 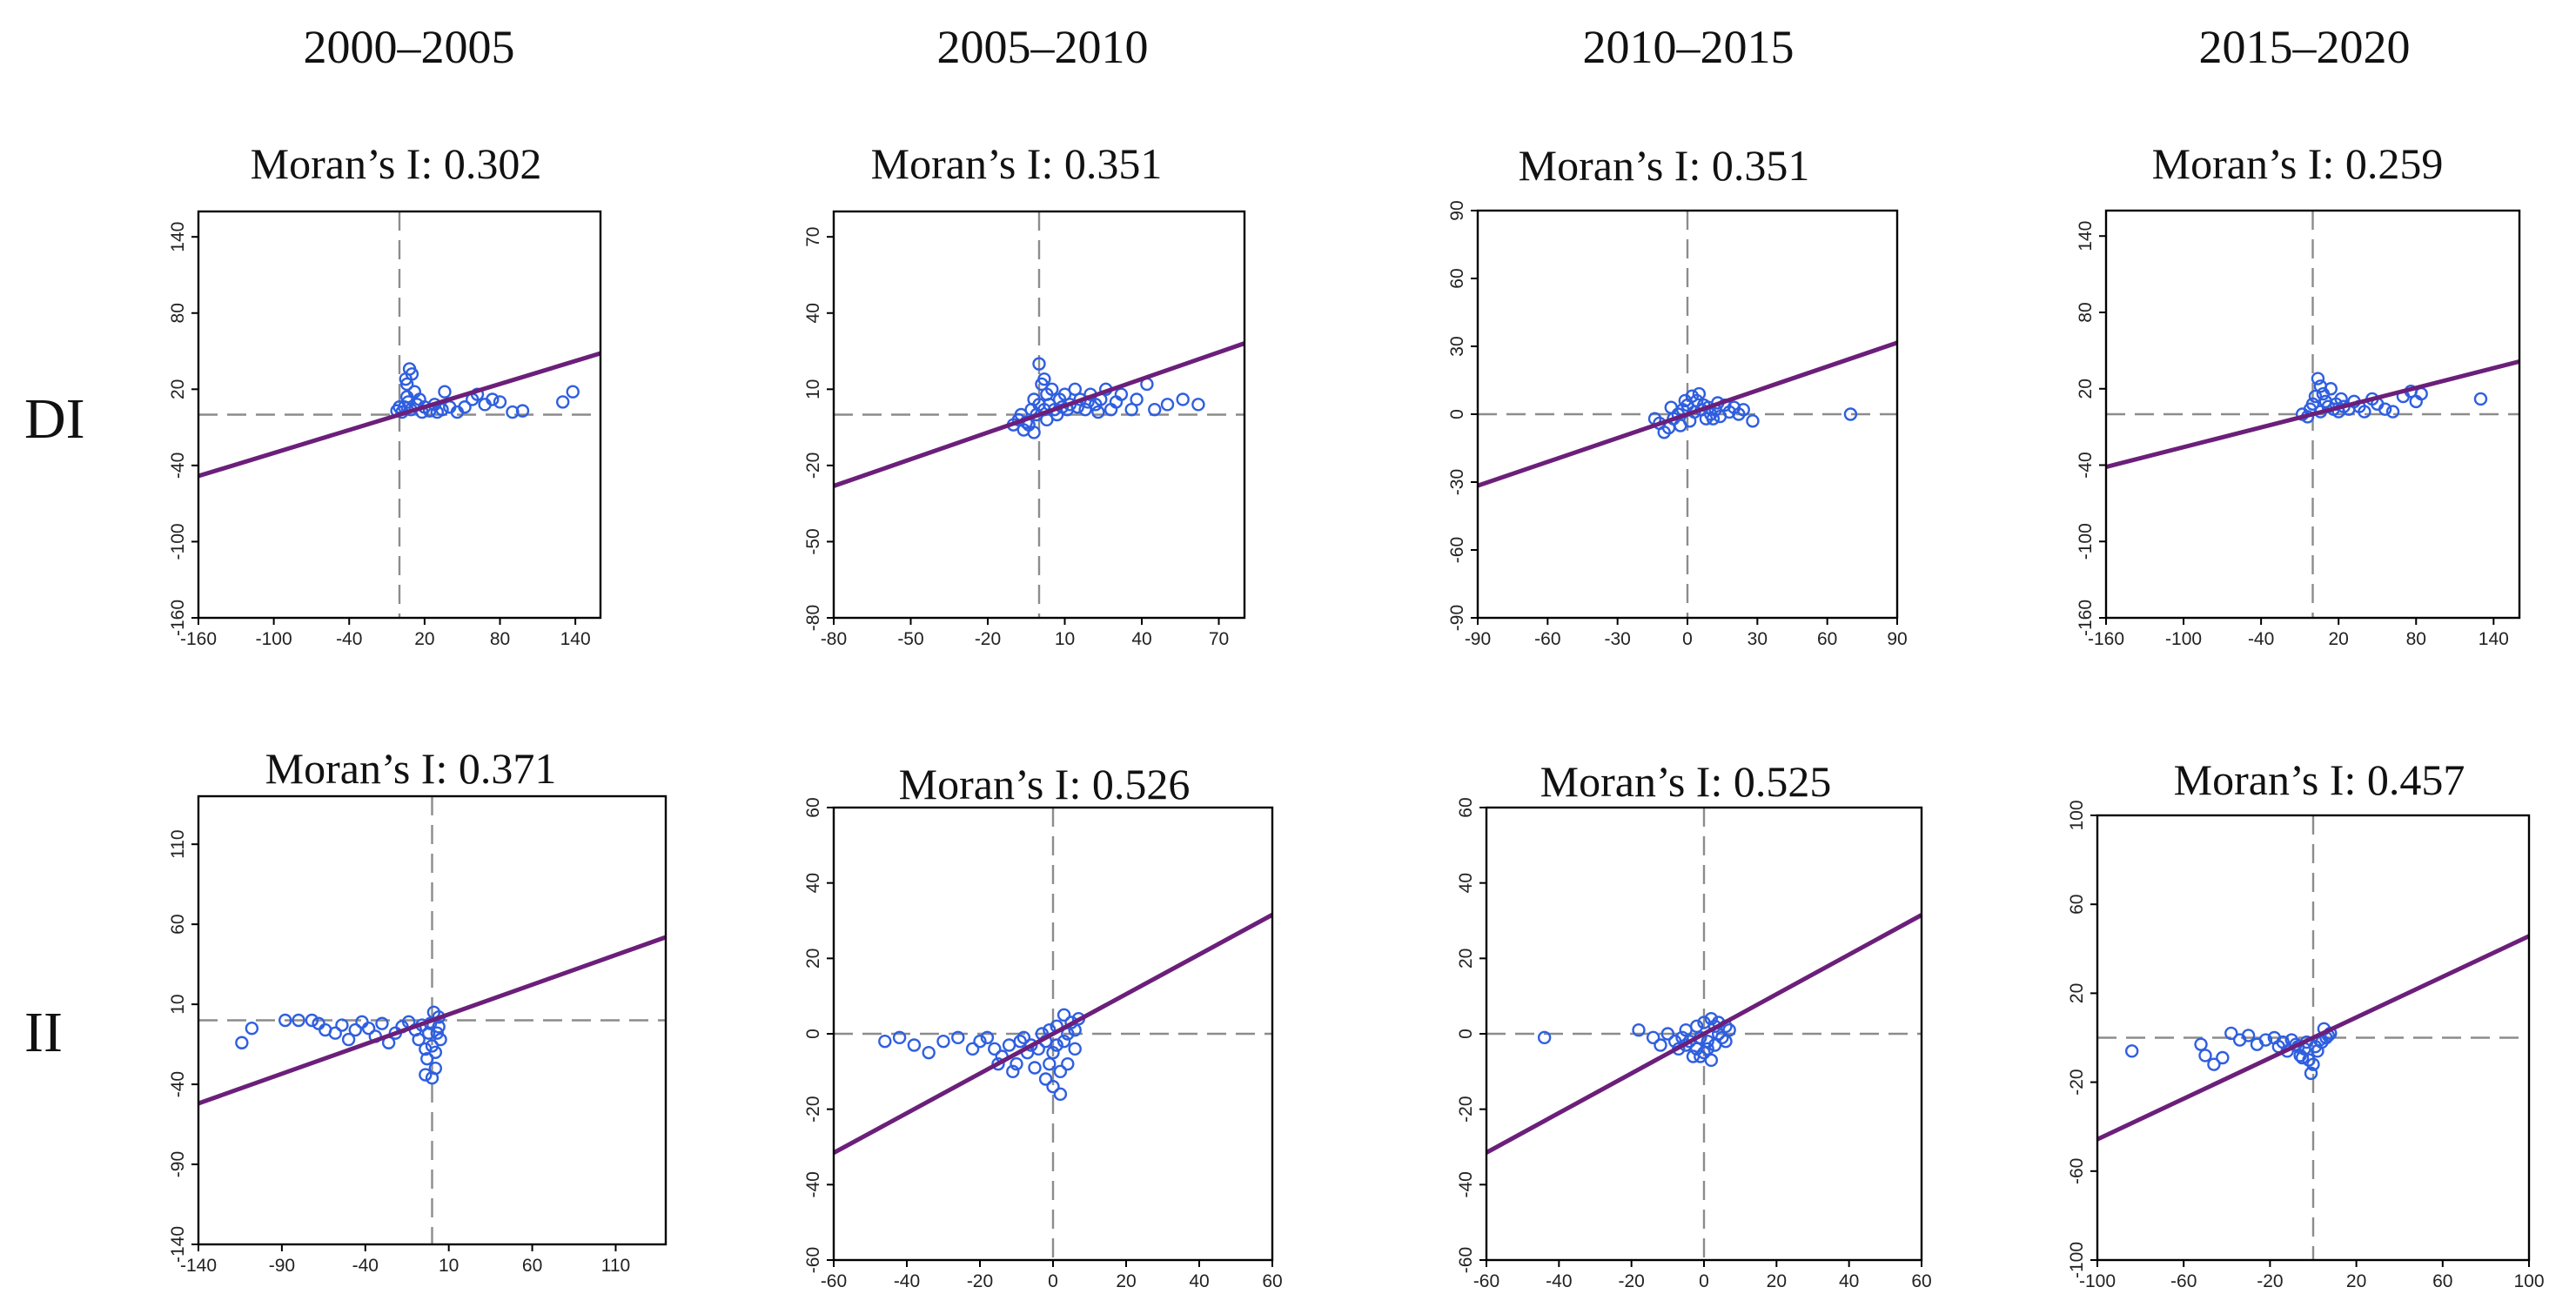 I want to click on x-tick-label: 70, so click(x=1219, y=639).